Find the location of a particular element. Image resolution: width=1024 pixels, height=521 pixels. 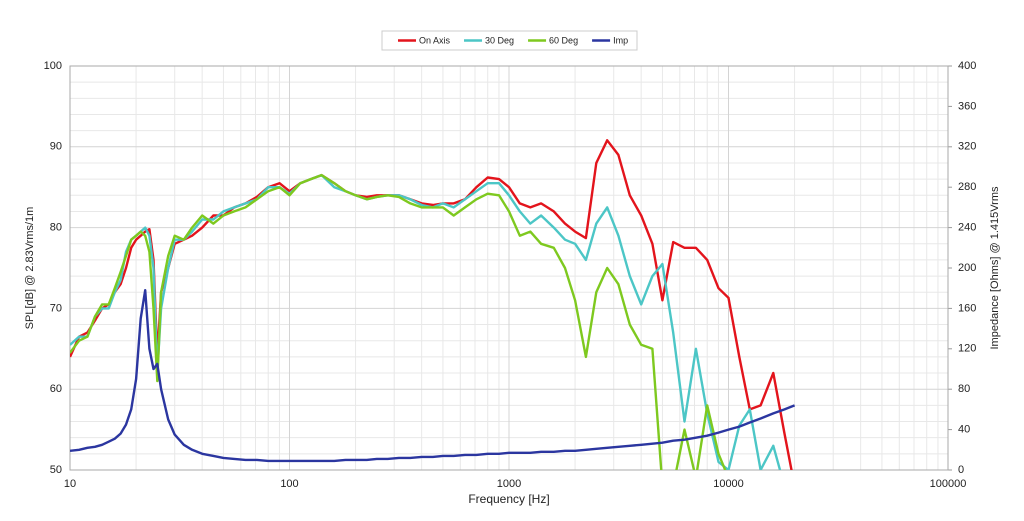

y-tick-label: 100 is located at coordinates (53, 66).